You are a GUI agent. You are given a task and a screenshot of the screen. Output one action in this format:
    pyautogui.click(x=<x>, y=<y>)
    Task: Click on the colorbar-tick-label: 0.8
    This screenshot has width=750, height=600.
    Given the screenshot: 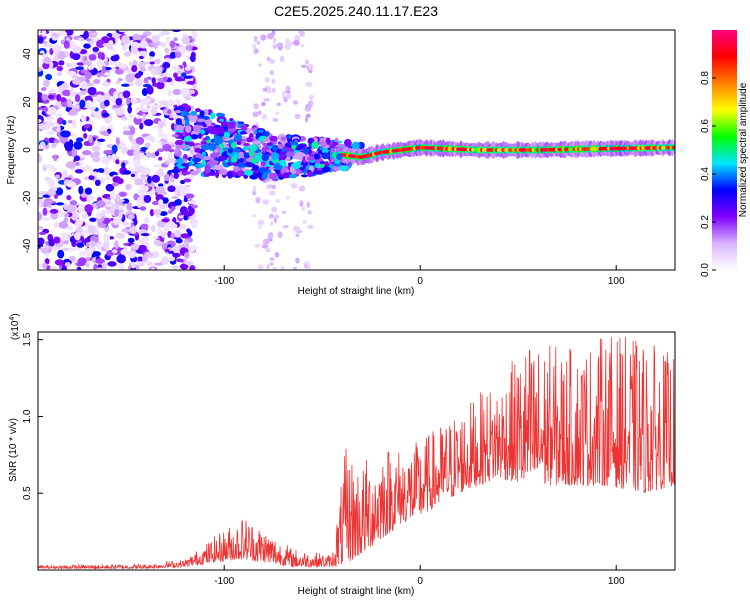 What is the action you would take?
    pyautogui.click(x=705, y=78)
    